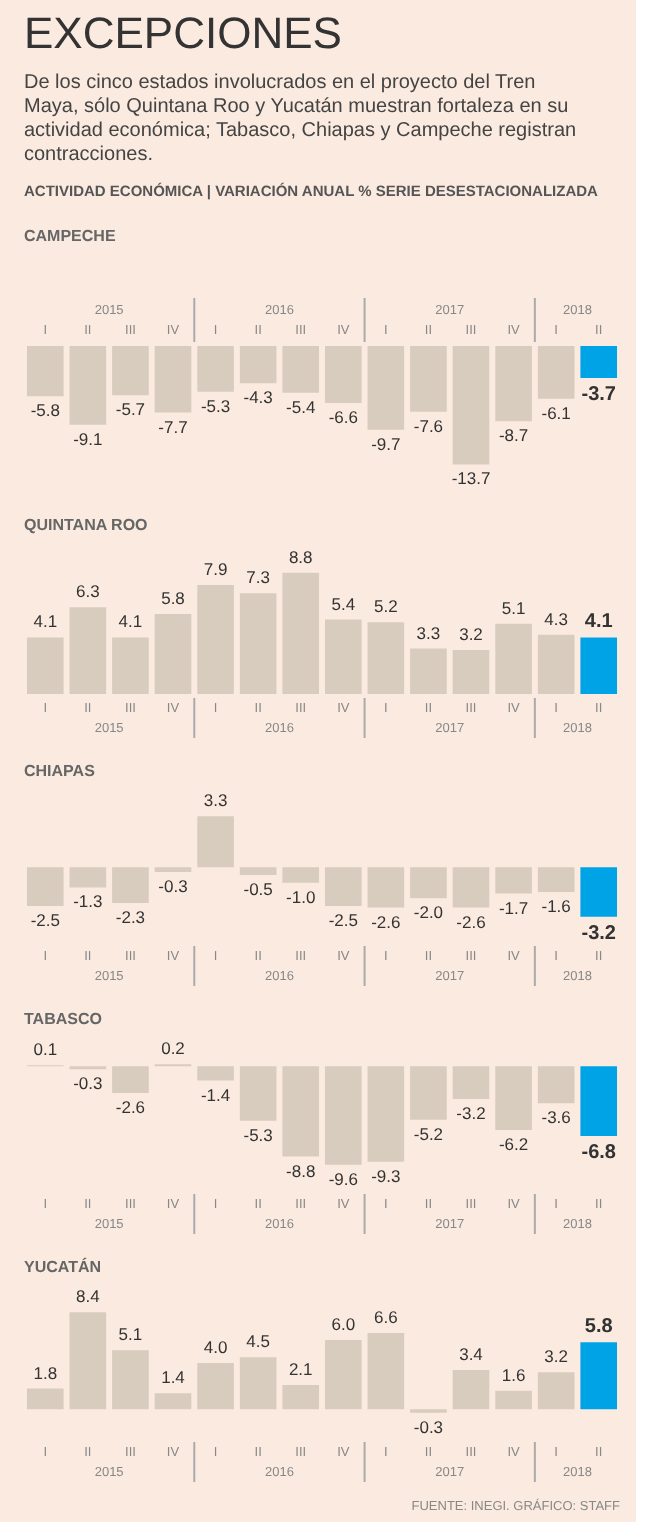 The image size is (650, 1536). Describe the element at coordinates (301, 896) in the screenshot. I see `data-label: -1.0` at that location.